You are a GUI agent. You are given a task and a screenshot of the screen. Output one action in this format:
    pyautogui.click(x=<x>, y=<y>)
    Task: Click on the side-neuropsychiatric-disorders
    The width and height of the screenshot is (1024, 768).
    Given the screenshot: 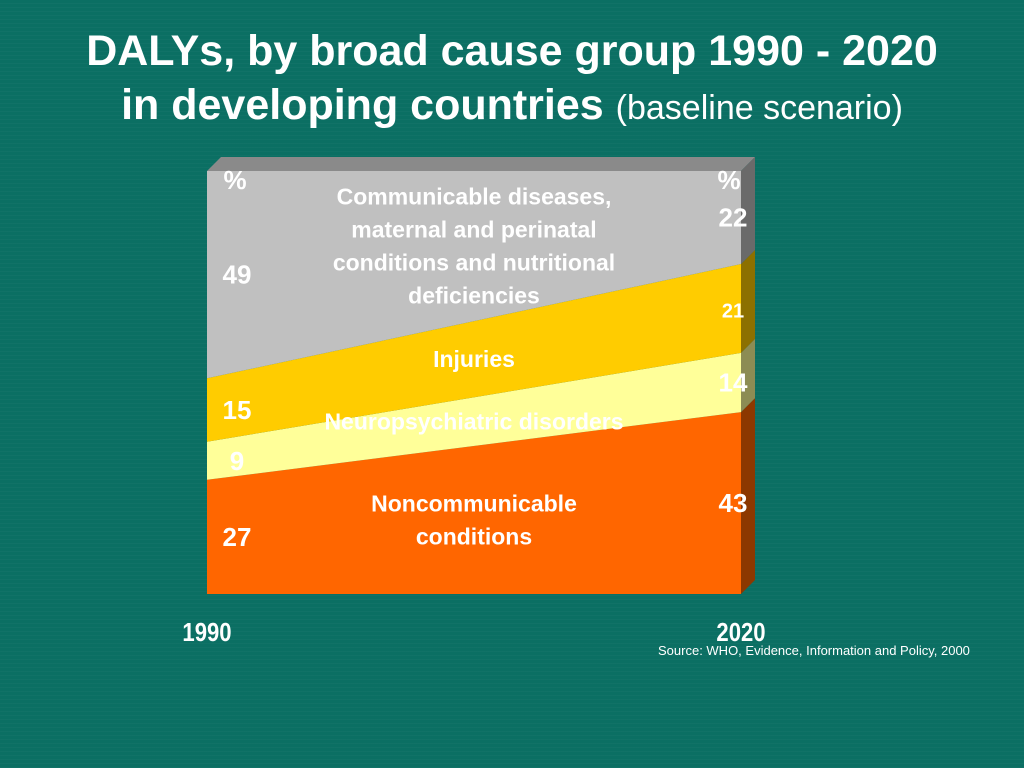 What is the action you would take?
    pyautogui.click(x=748, y=375)
    